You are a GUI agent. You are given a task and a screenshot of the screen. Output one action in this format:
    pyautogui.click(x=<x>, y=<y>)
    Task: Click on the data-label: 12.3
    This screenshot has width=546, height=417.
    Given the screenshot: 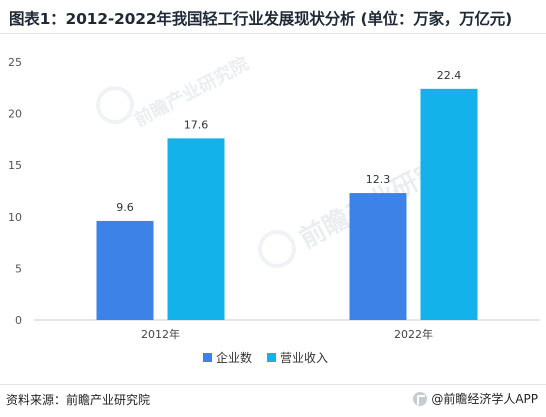 What is the action you would take?
    pyautogui.click(x=378, y=179)
    